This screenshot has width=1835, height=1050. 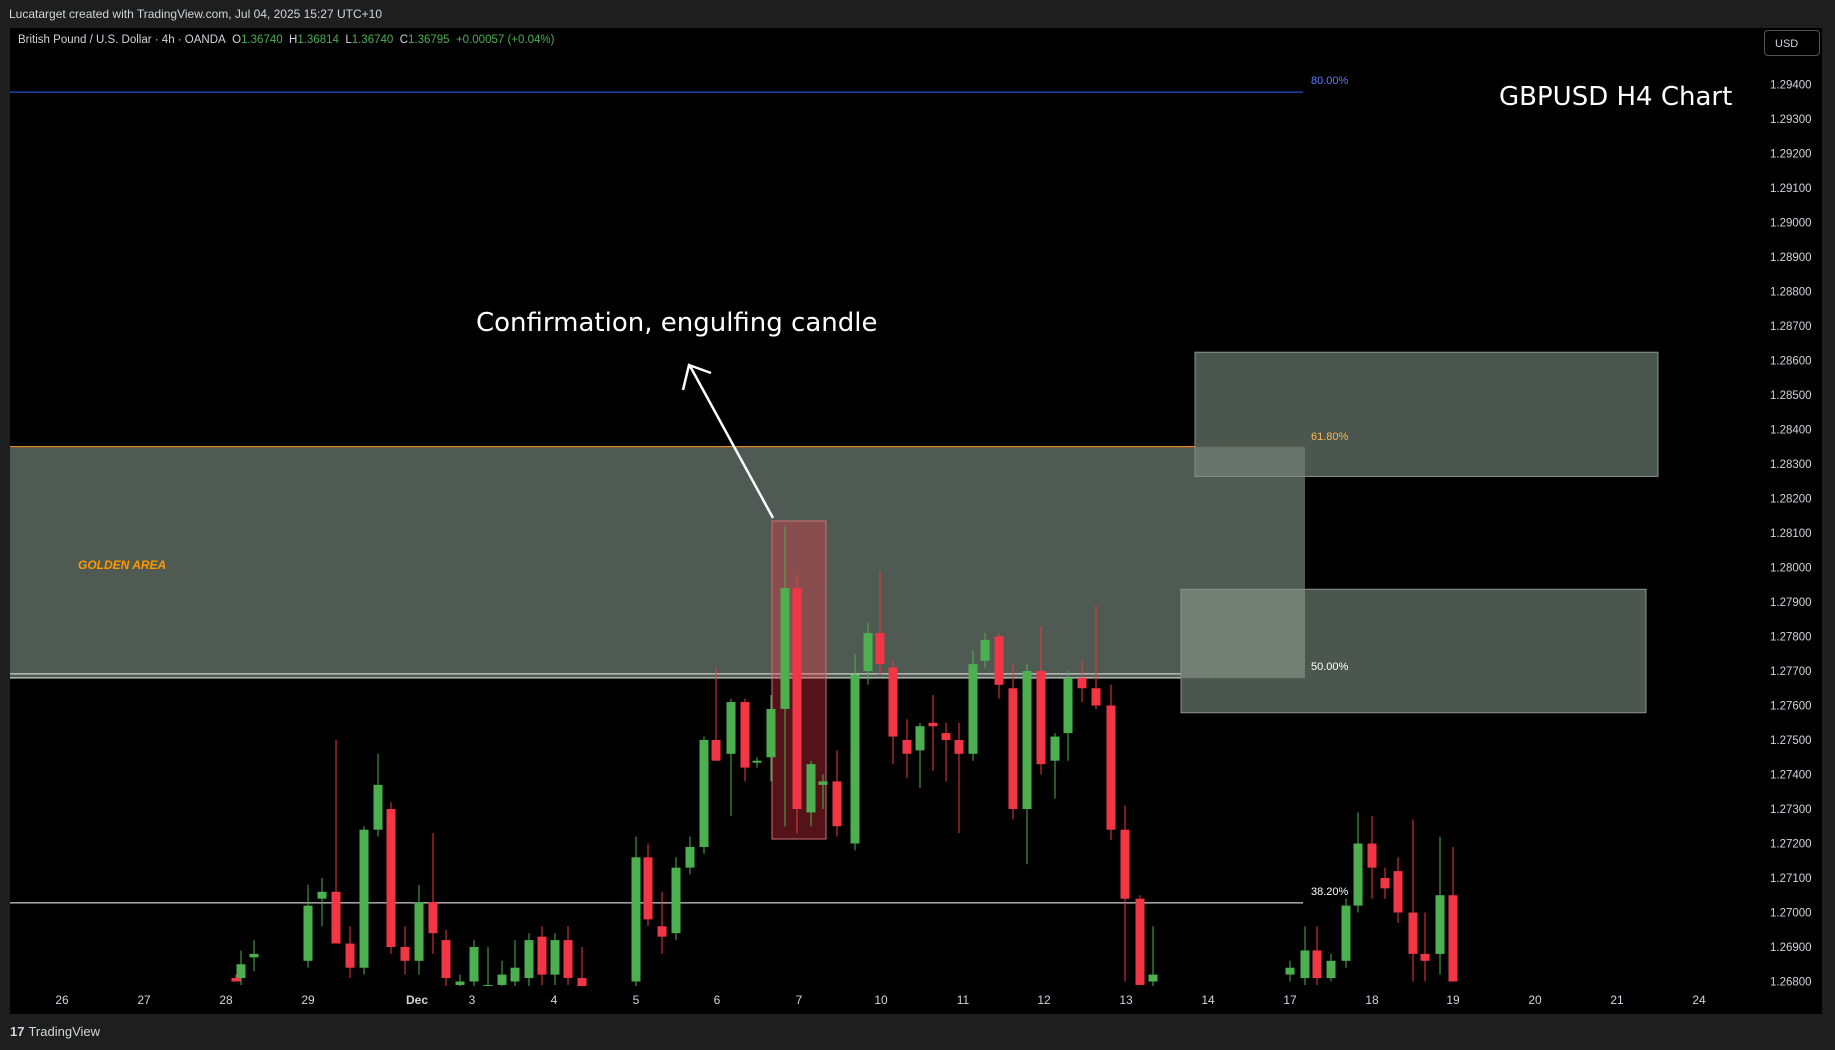 I want to click on time-axis, so click(x=916, y=1000).